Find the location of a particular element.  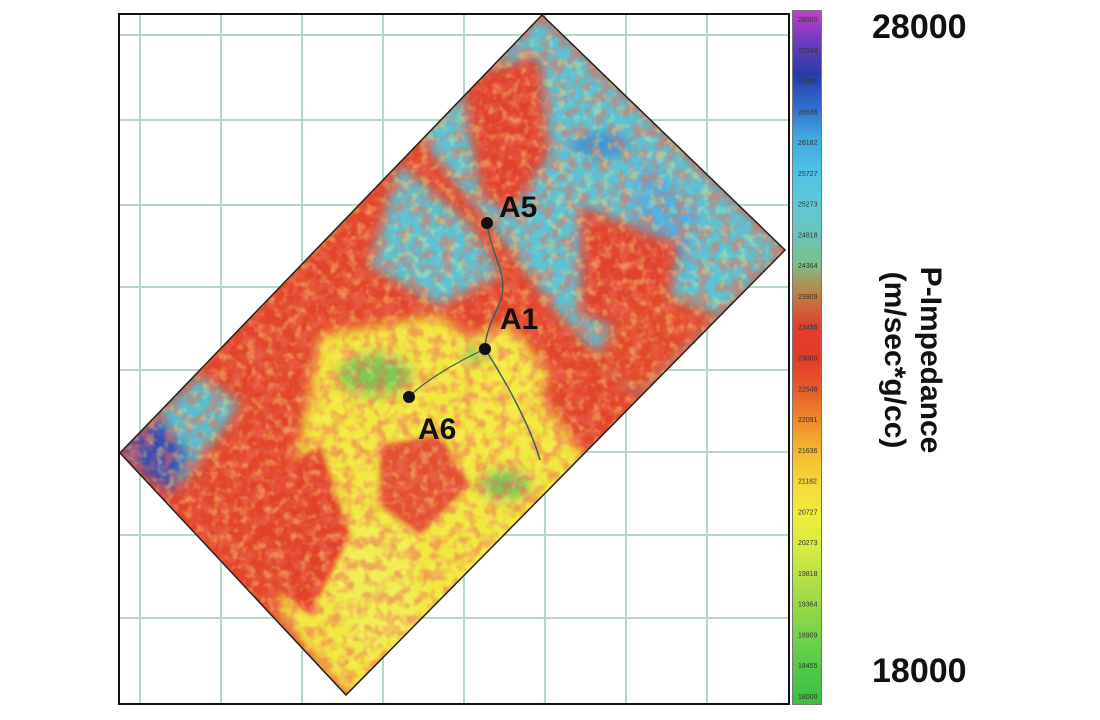

well-label-A1: A1 is located at coordinates (519, 319).